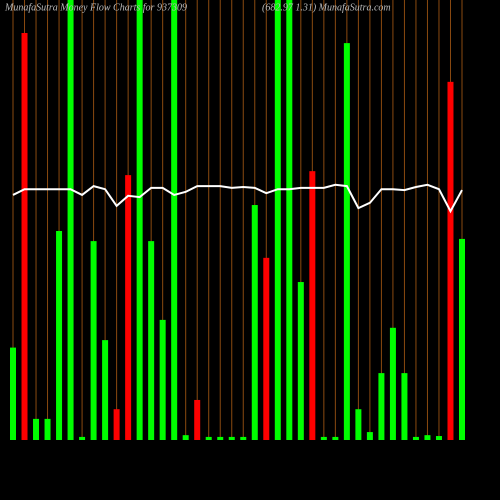 This screenshot has width=500, height=500. I want to click on chart-title: MunafaSutra Money Flow Charts for 937309, so click(95, 7).